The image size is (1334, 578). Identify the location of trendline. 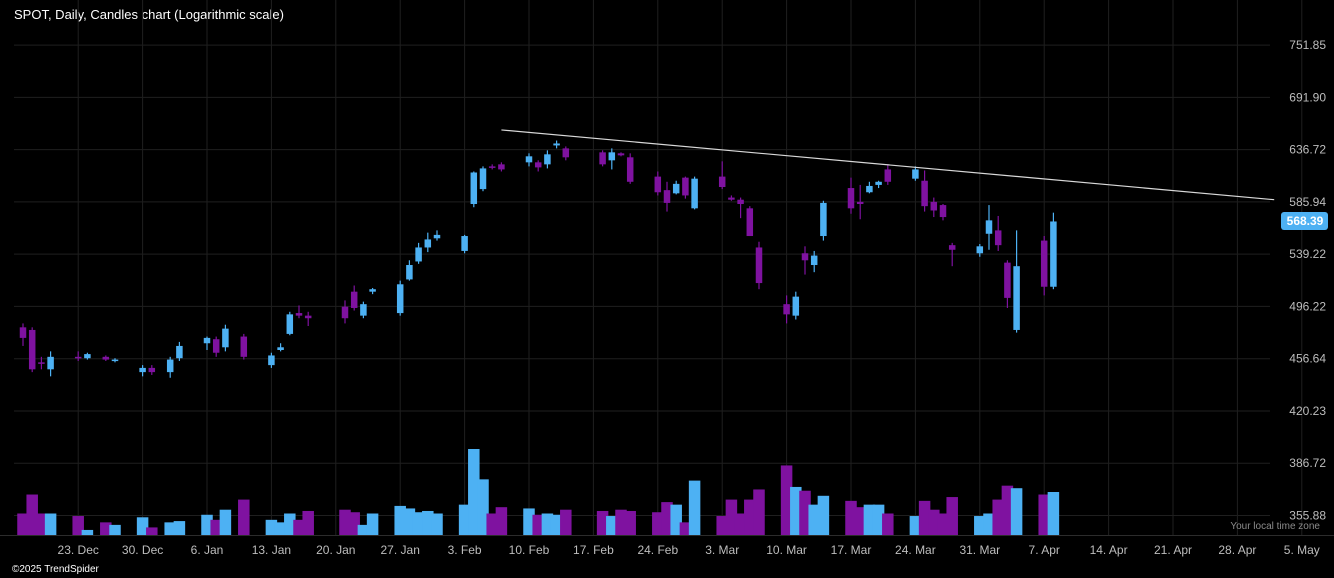
(888, 165).